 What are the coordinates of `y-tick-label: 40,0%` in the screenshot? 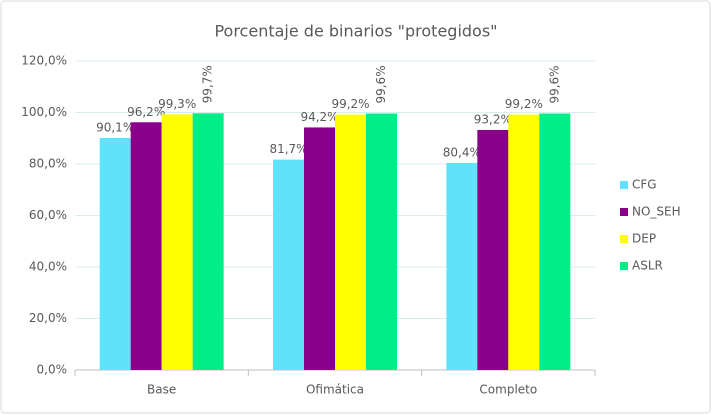 It's located at (48, 267).